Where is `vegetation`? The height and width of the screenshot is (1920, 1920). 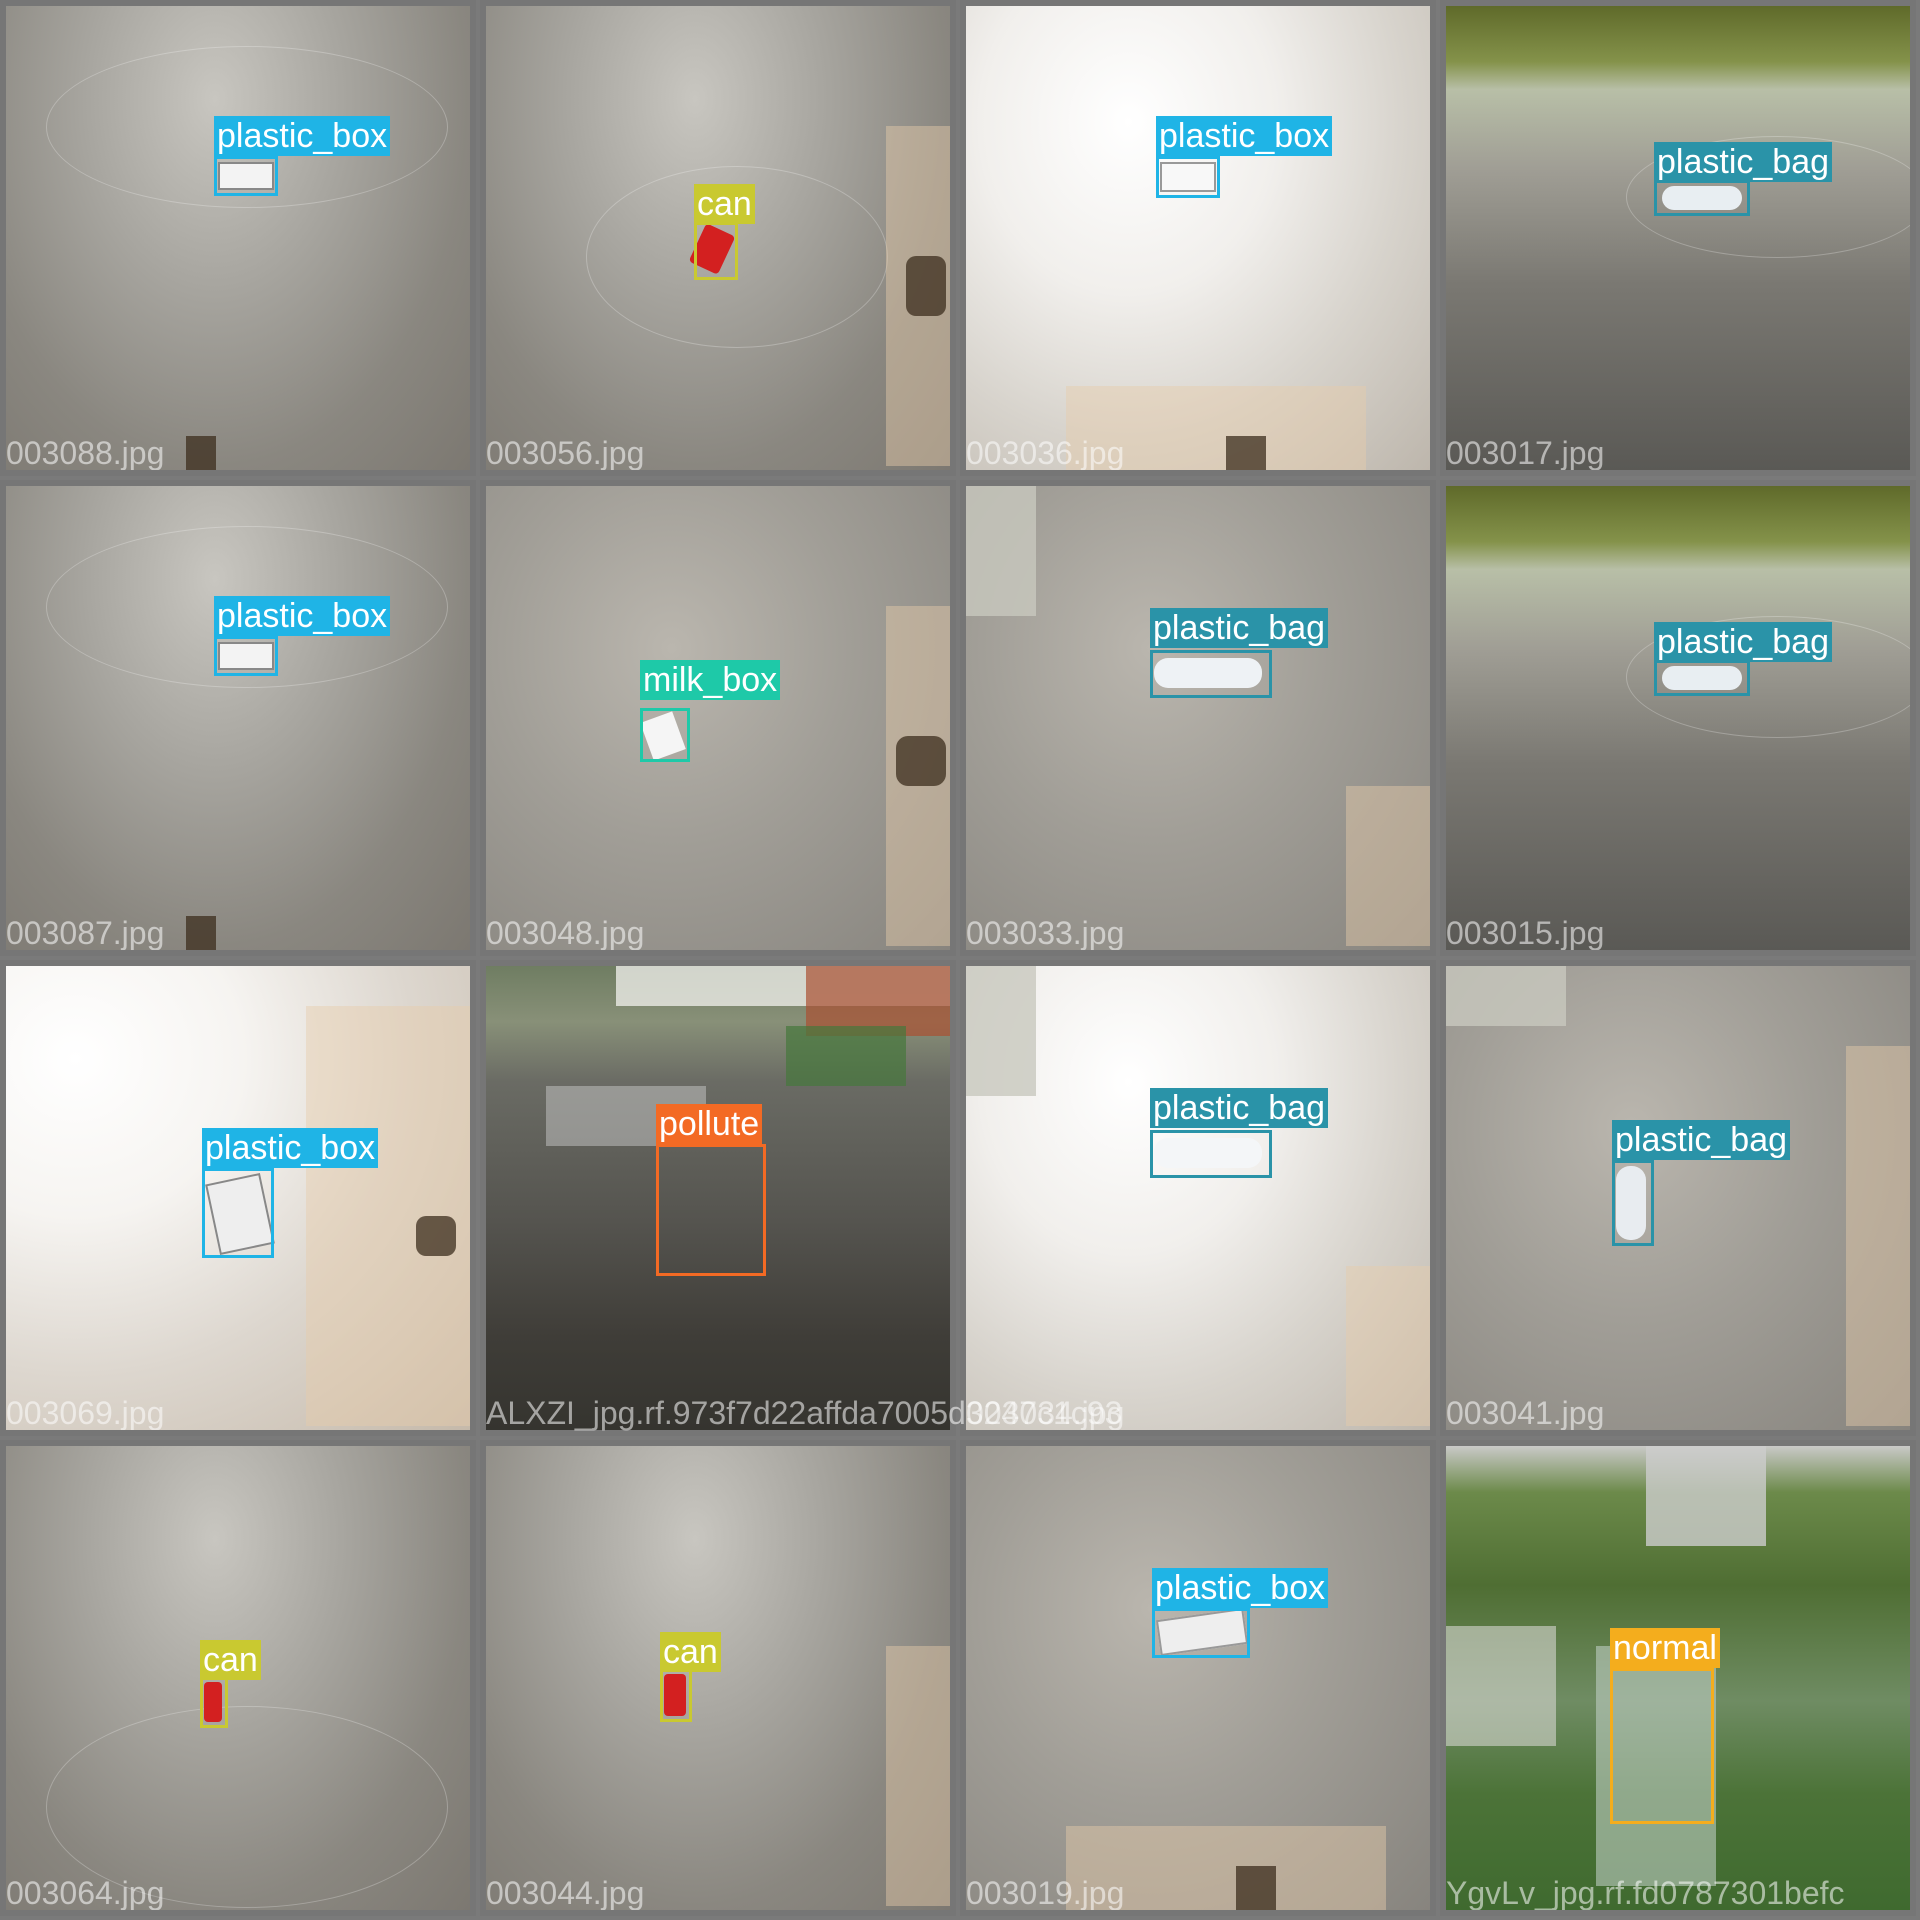
vegetation is located at coordinates (846, 1056).